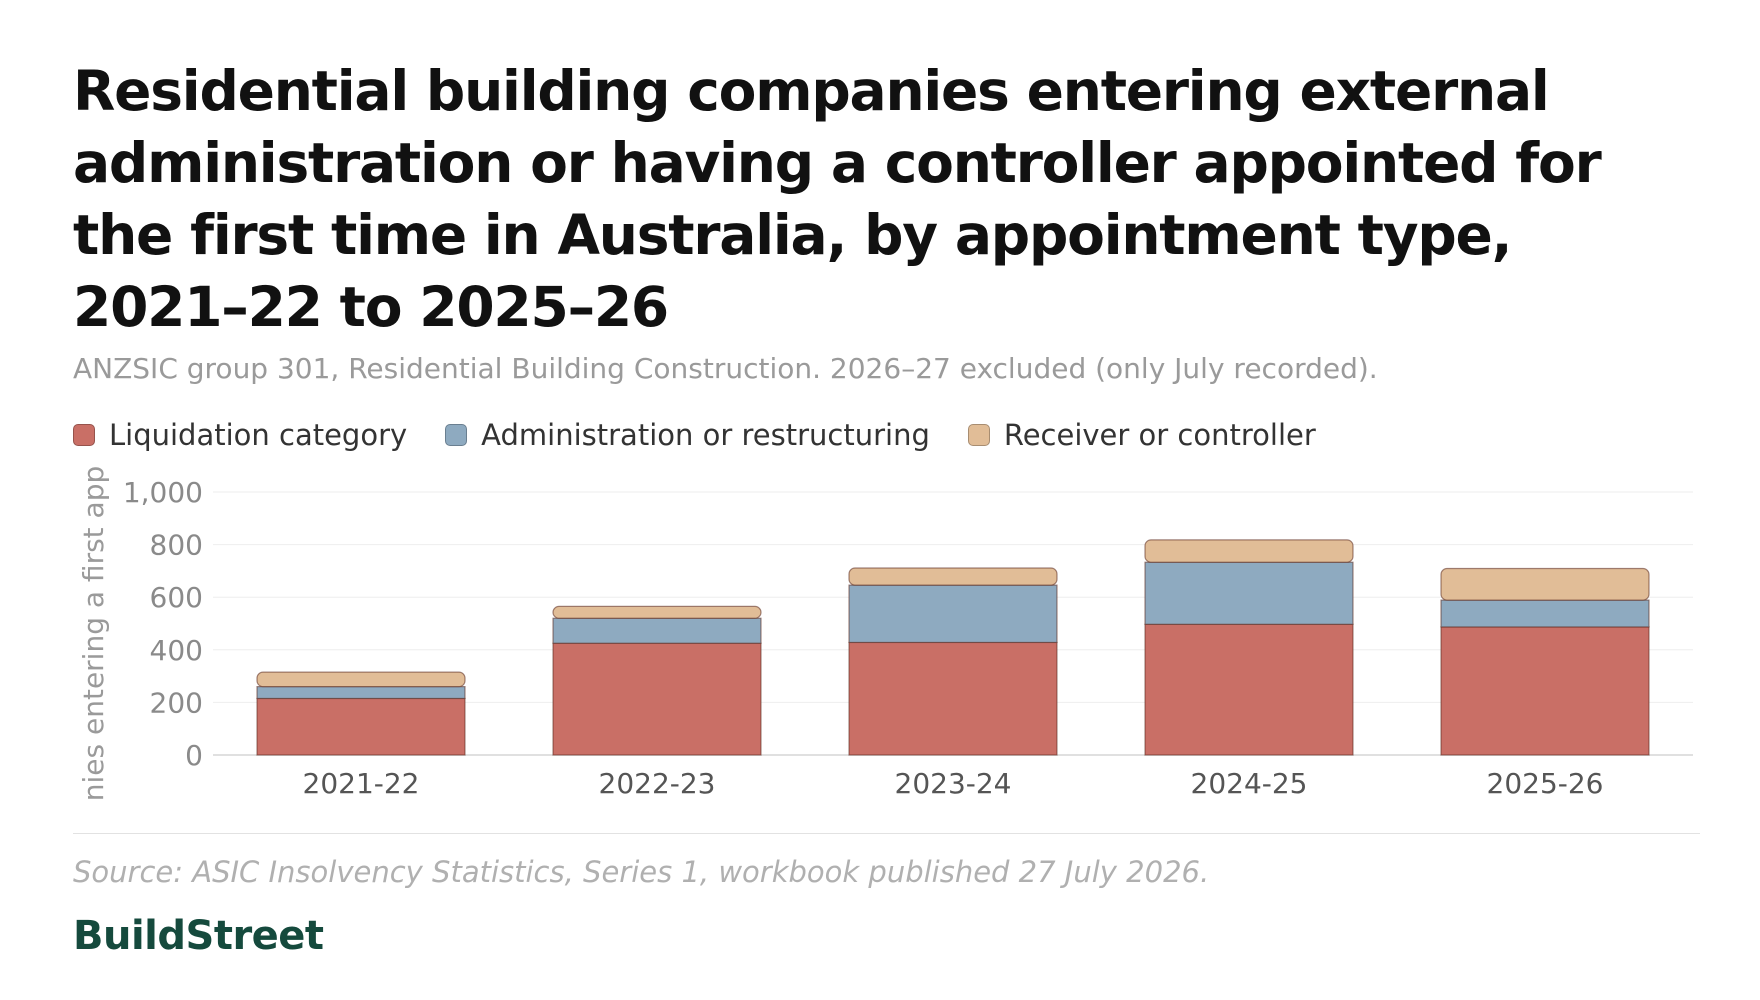  Describe the element at coordinates (657, 783) in the screenshot. I see `x-tick-label: 2022-23` at that location.